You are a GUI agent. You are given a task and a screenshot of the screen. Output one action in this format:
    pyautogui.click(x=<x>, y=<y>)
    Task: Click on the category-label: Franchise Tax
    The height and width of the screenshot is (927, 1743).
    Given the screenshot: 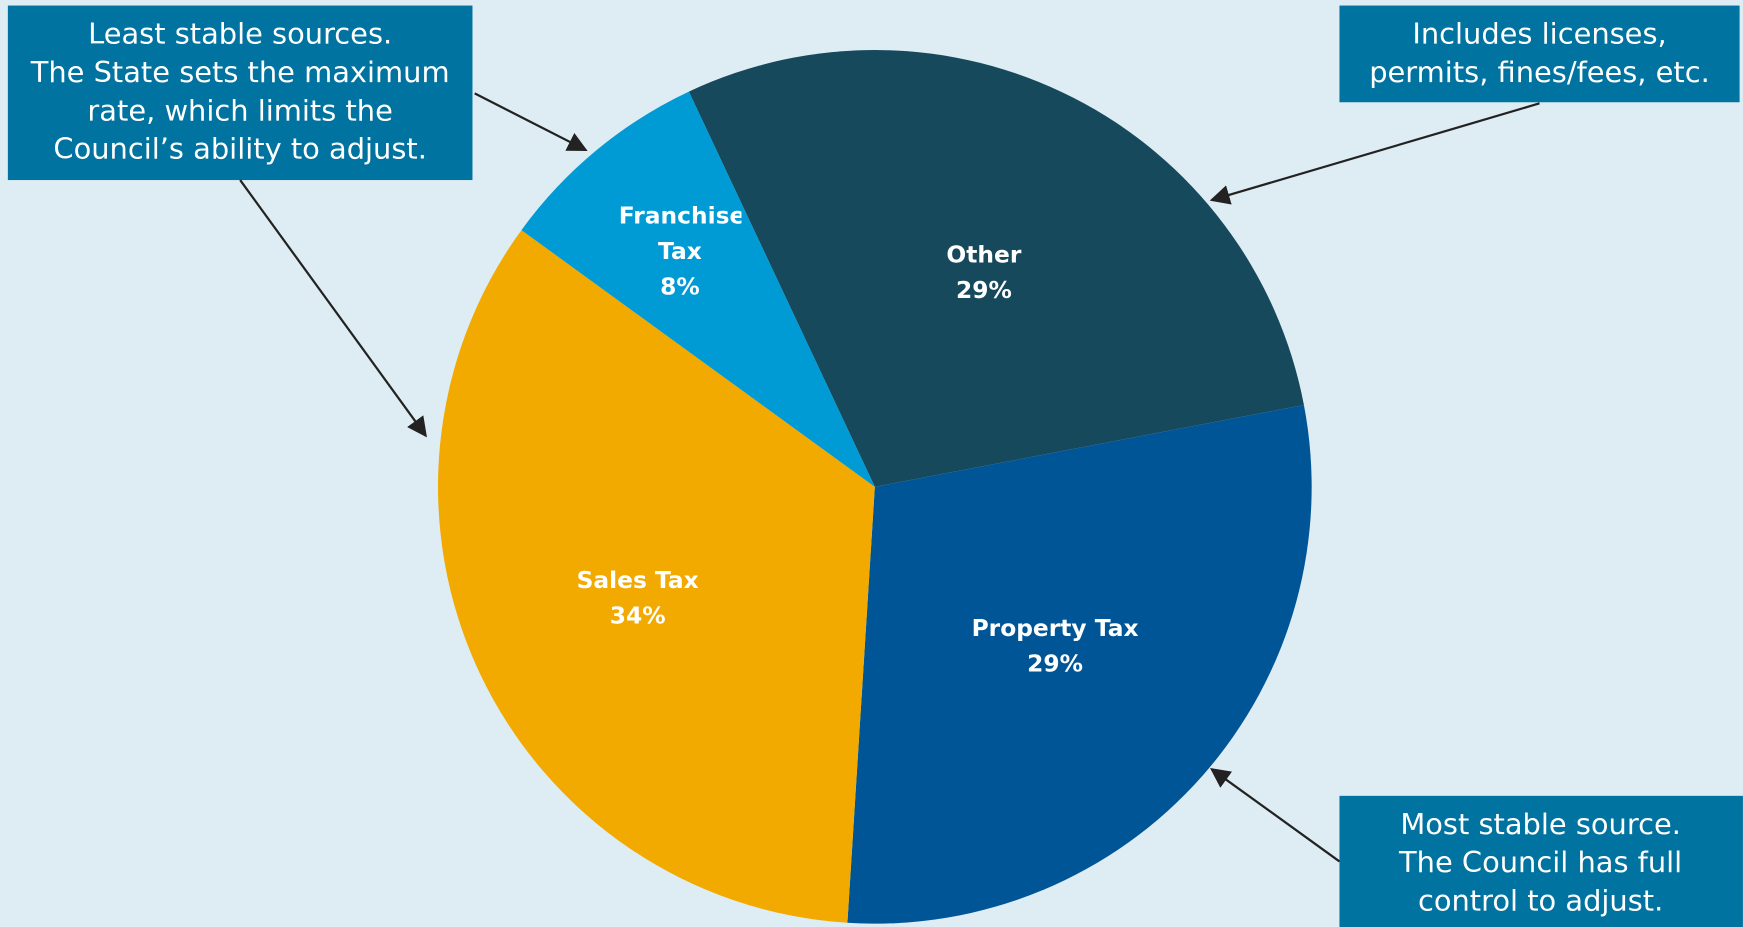 What is the action you would take?
    pyautogui.click(x=680, y=233)
    